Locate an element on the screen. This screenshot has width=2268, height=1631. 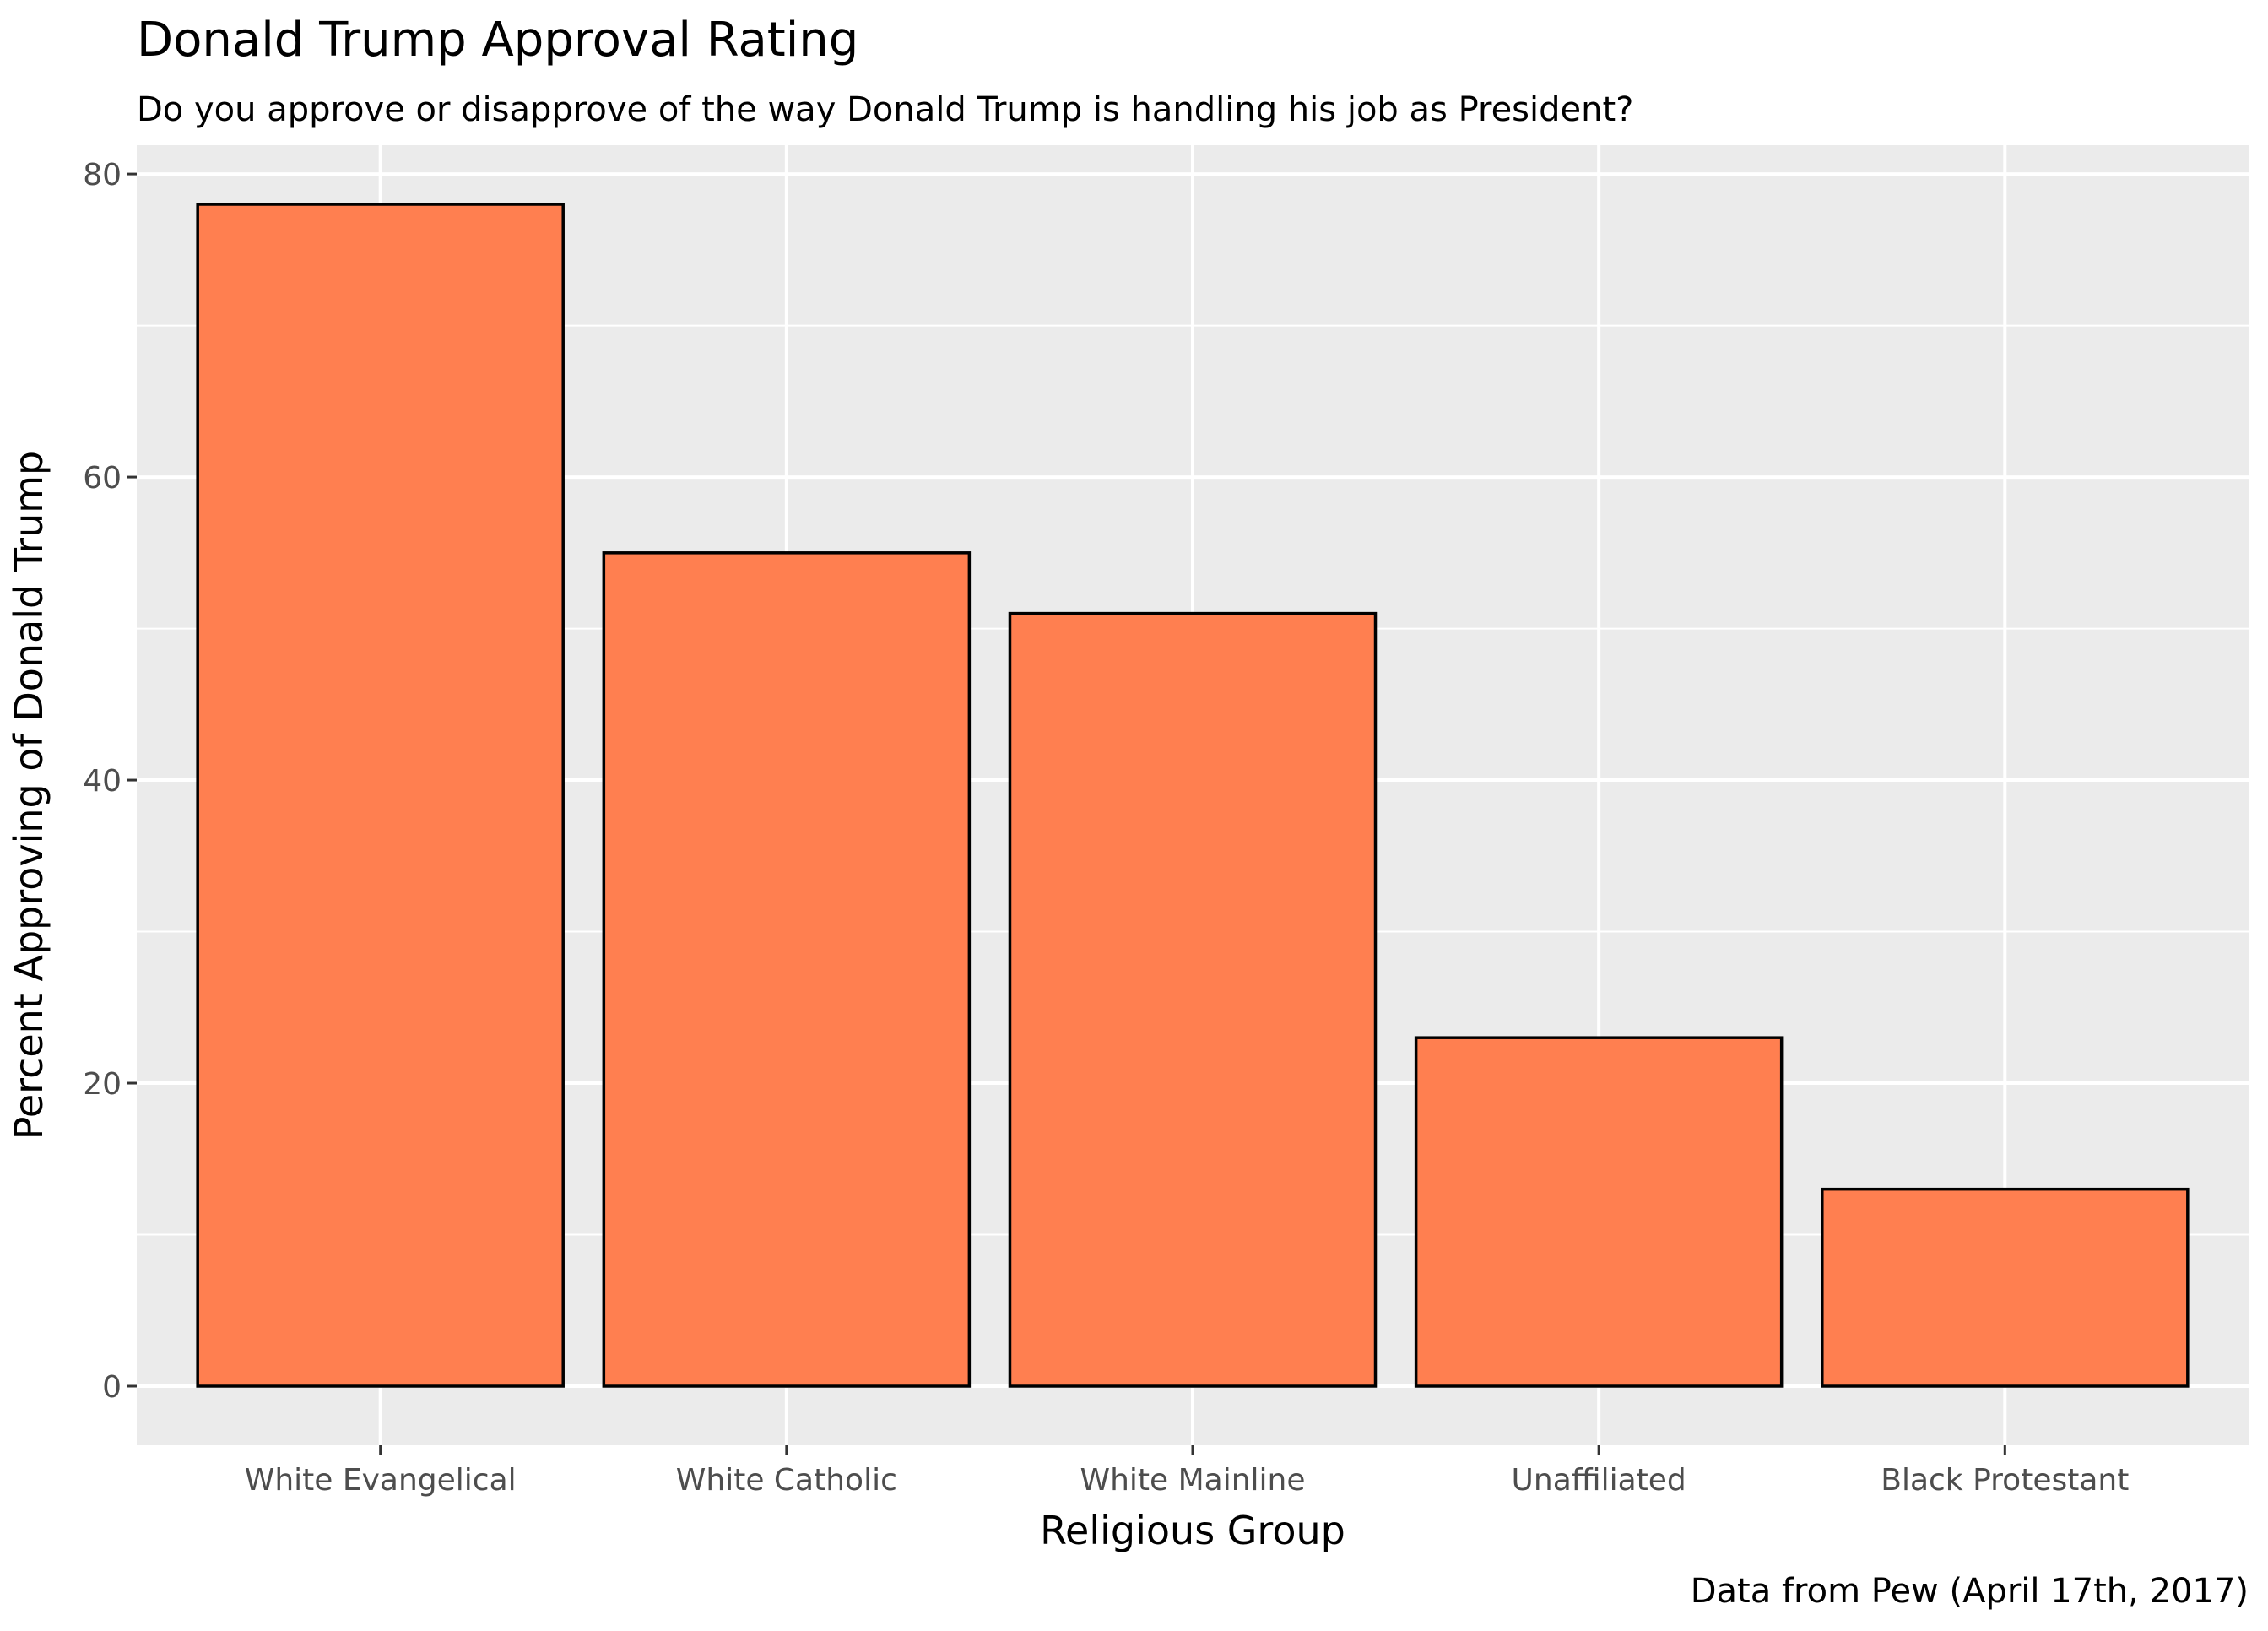
x-tick-label: White Catholic is located at coordinates (786, 1480).